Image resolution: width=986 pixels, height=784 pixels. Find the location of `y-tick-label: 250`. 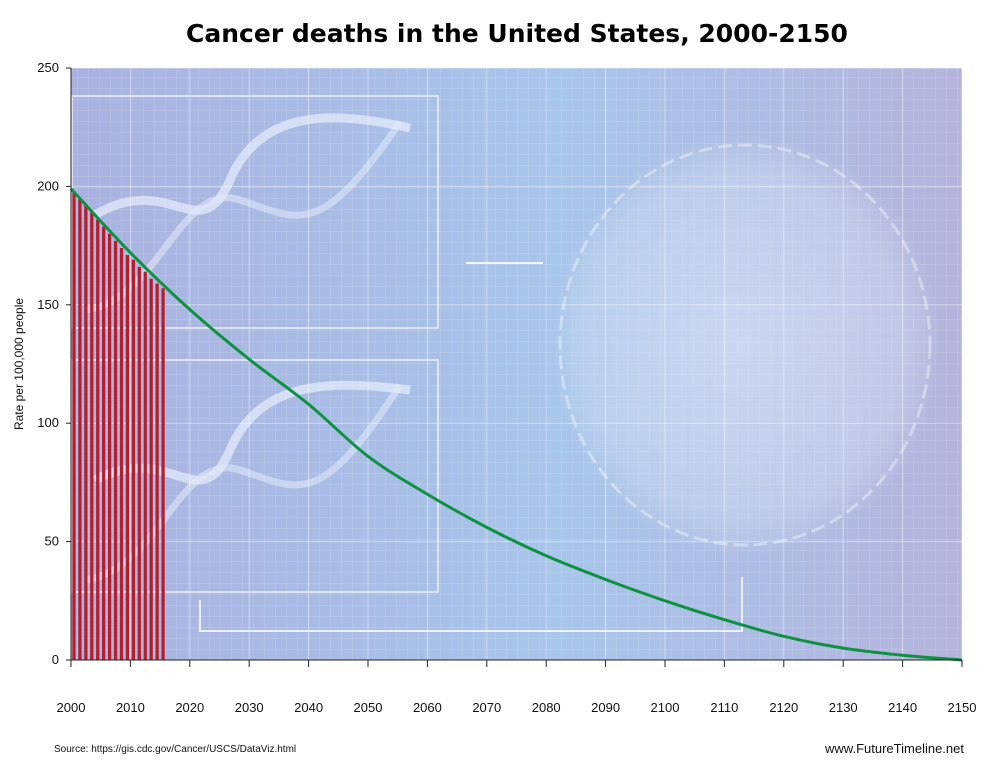

y-tick-label: 250 is located at coordinates (48, 67).